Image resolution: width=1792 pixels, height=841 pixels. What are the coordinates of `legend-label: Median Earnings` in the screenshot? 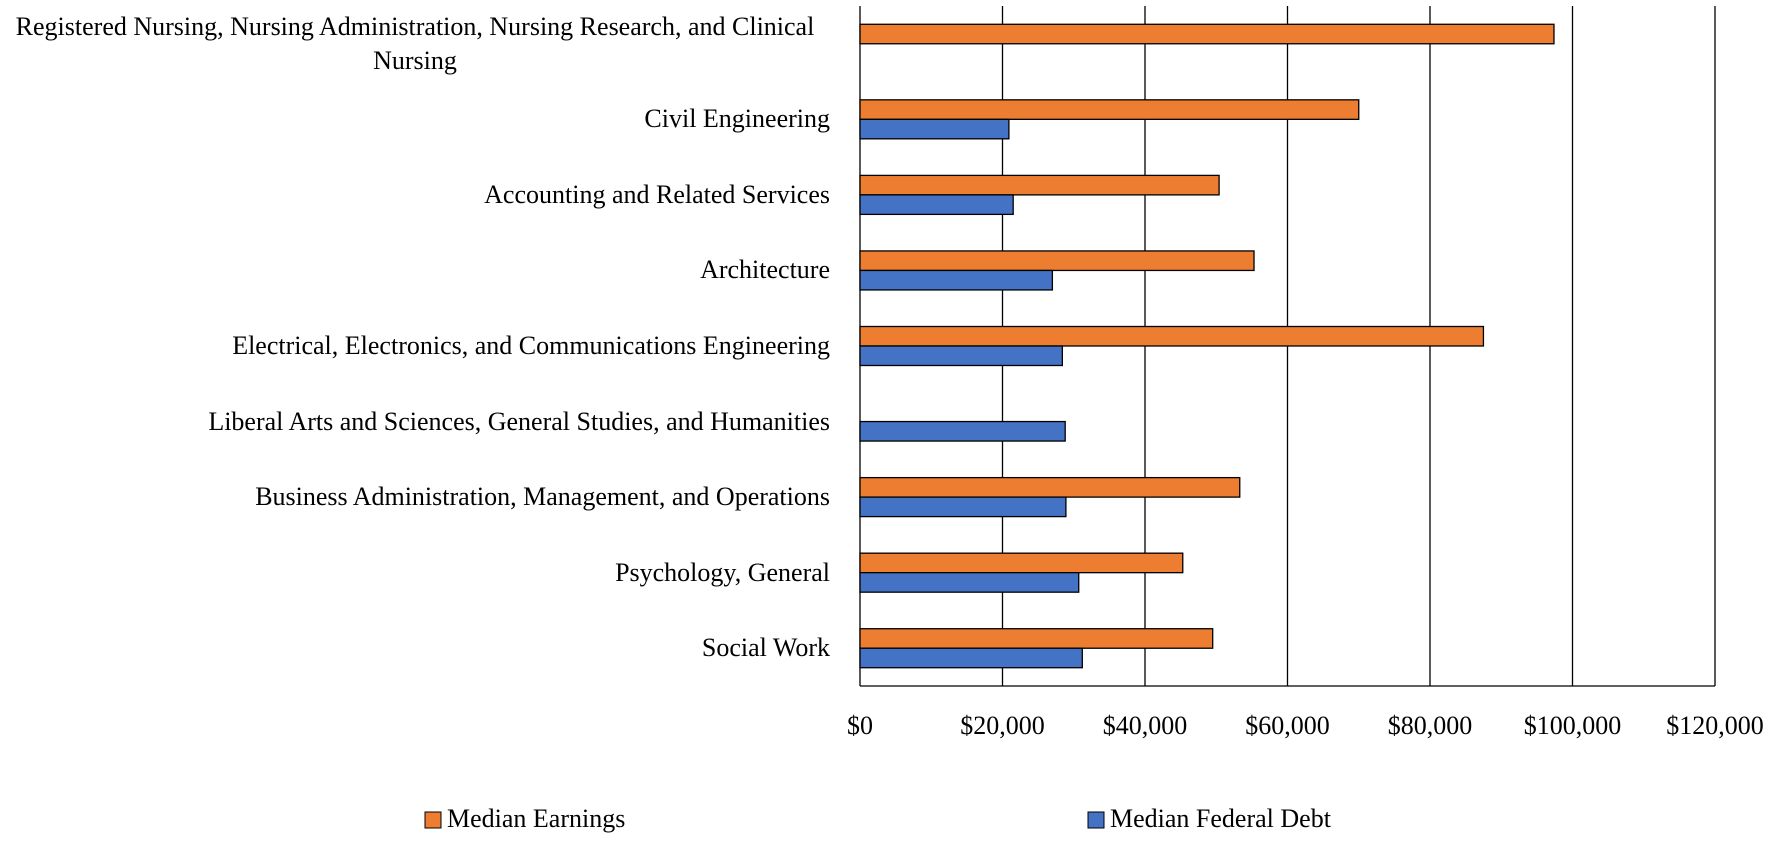 It's located at (536, 818).